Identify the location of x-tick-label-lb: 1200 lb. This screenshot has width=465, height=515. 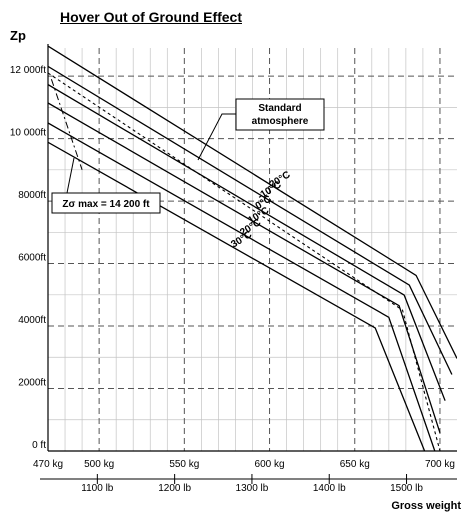
(174, 488).